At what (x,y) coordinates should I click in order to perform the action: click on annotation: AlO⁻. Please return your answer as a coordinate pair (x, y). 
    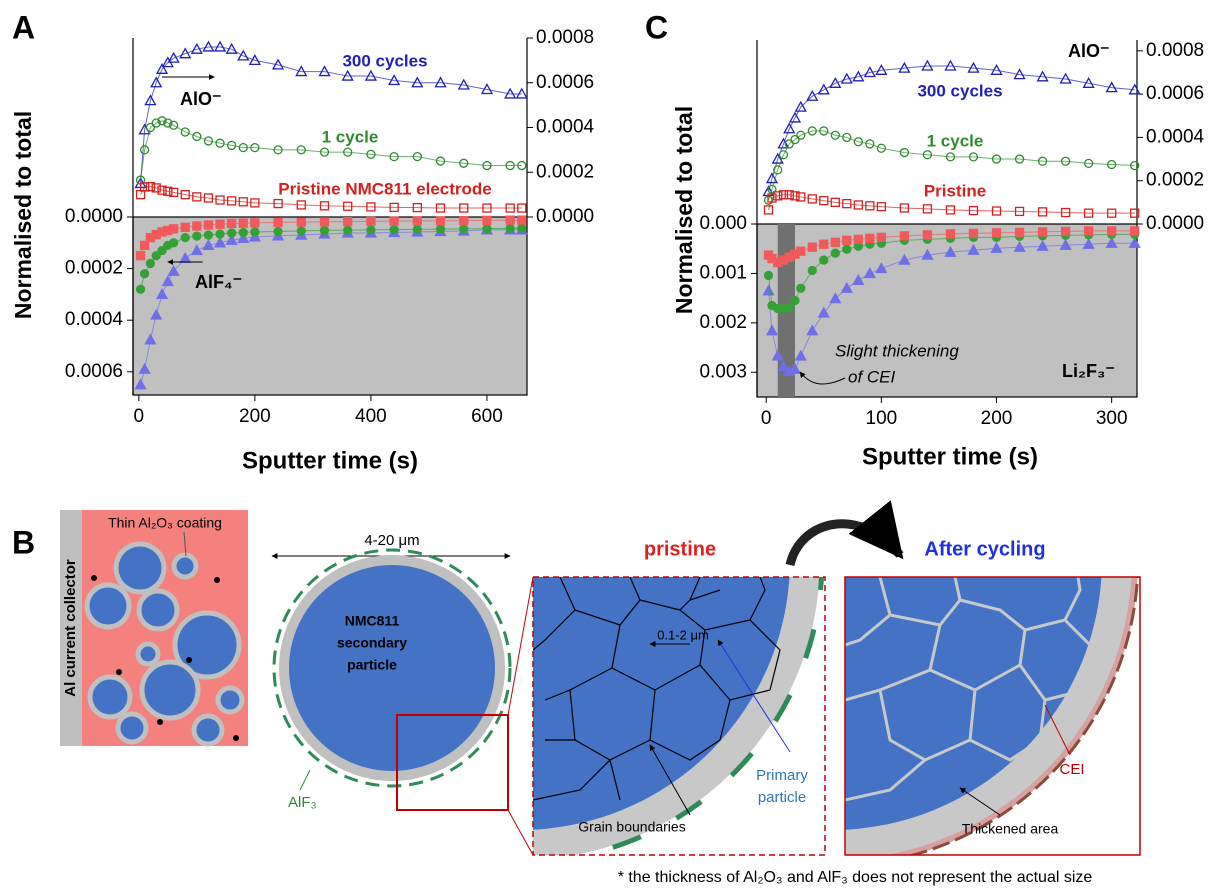
    Looking at the image, I should click on (201, 99).